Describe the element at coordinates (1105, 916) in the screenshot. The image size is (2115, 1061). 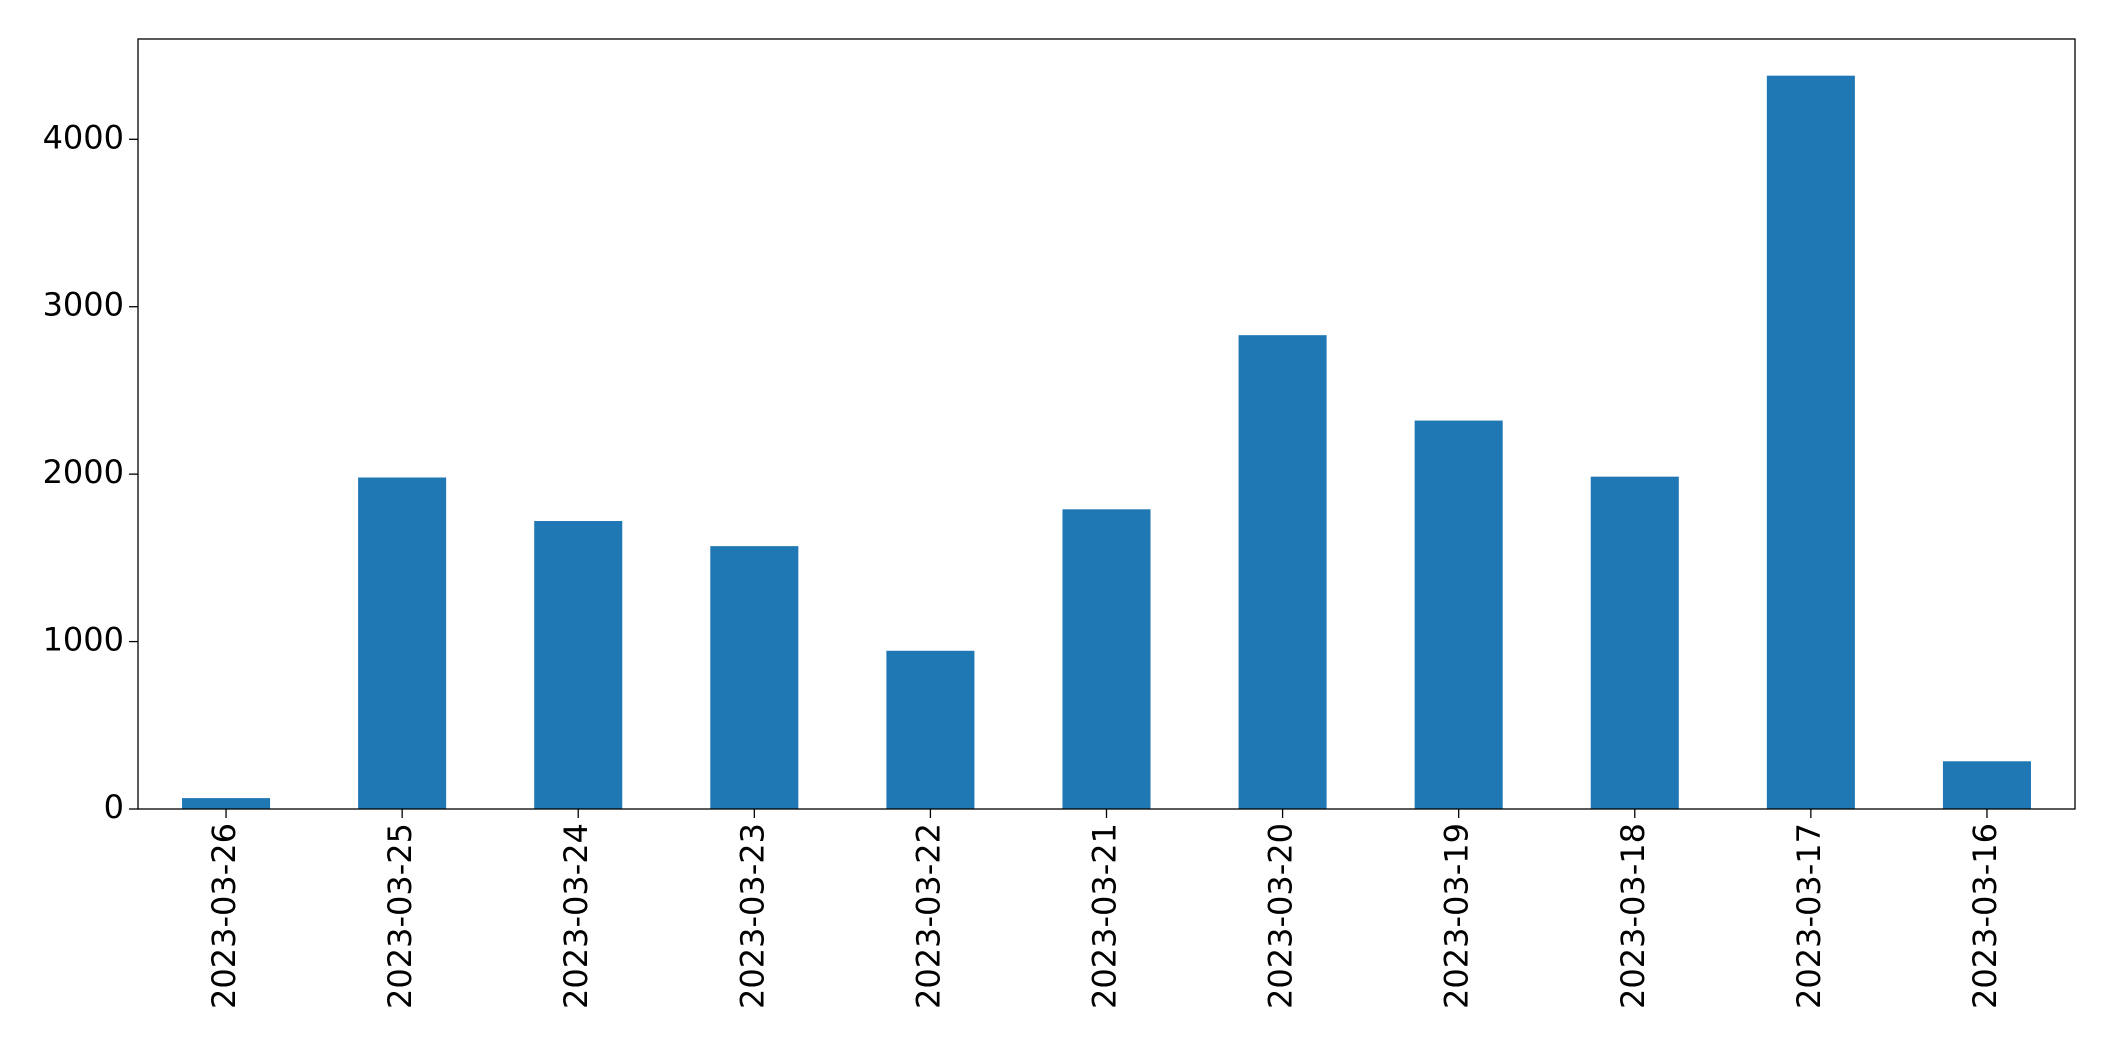
I see `x-tick-label: 2023-03-21` at that location.